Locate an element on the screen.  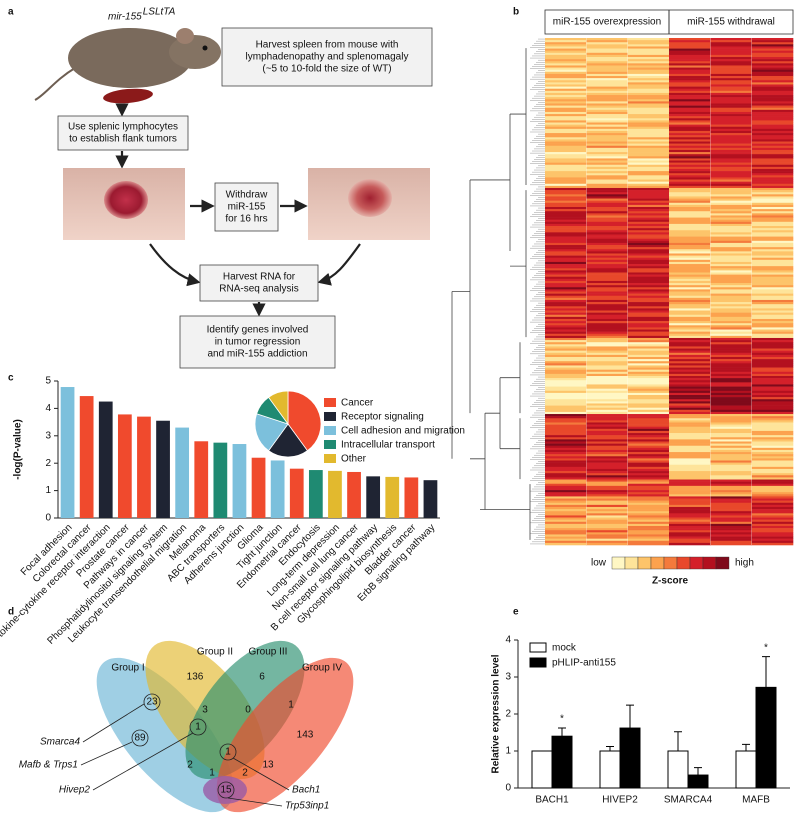
legend-label: Cell adhesion and migration is located at coordinates (403, 431).